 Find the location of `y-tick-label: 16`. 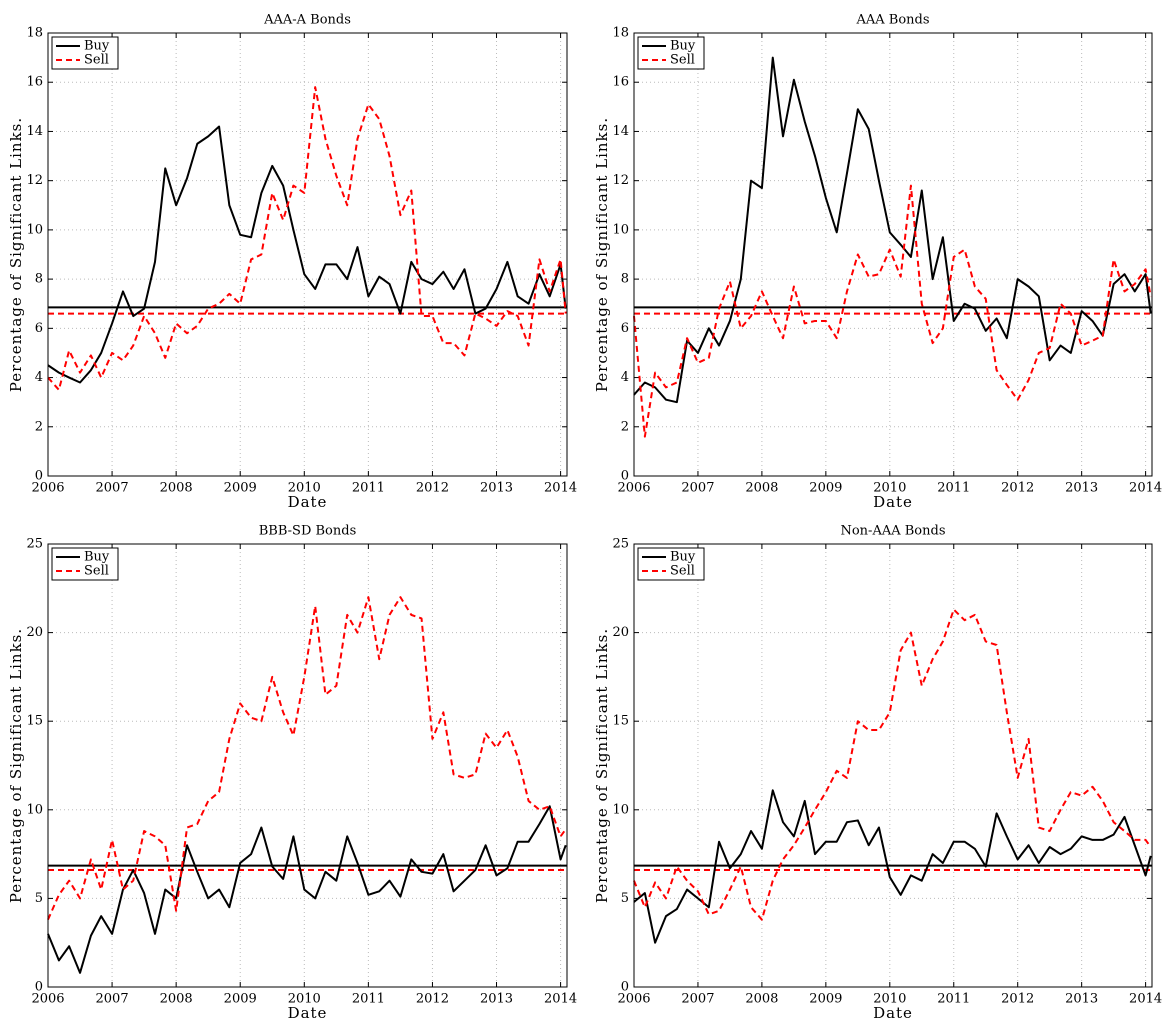

y-tick-label: 16 is located at coordinates (34, 82).